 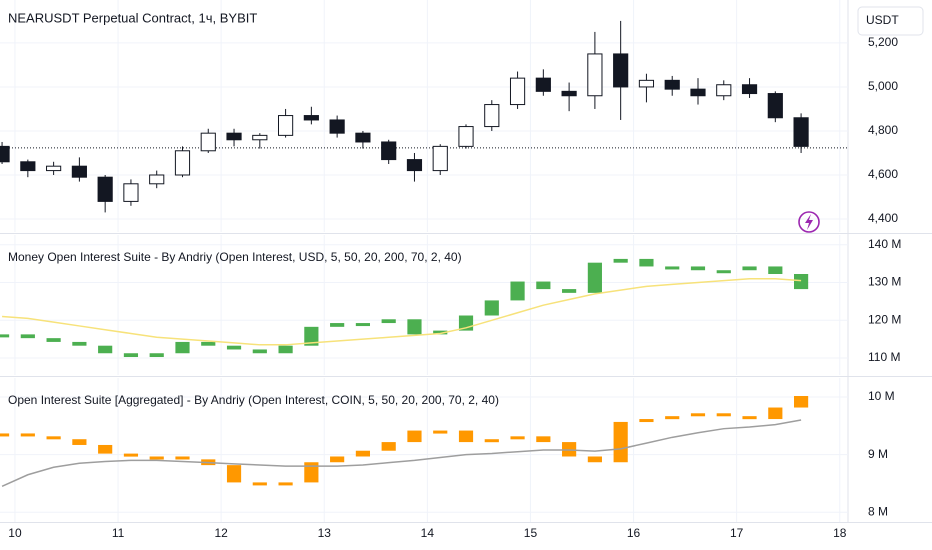 I want to click on y-tick-label: 5,200, so click(x=883, y=42).